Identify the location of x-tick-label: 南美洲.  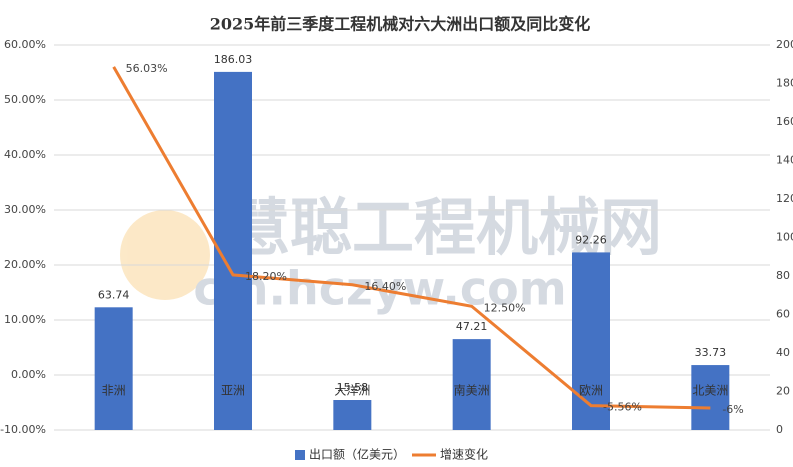
(472, 390).